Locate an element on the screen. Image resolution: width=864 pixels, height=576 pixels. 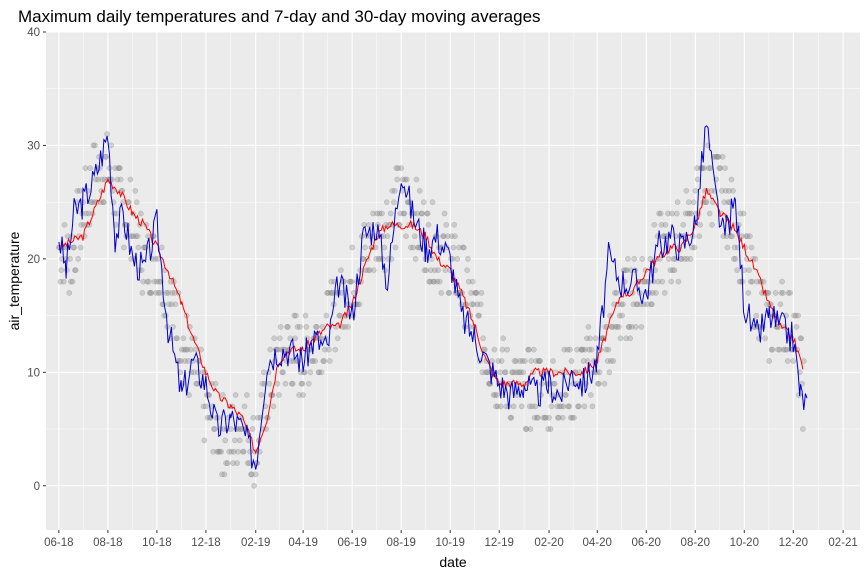
x-tick-label: 06-19 is located at coordinates (351, 543).